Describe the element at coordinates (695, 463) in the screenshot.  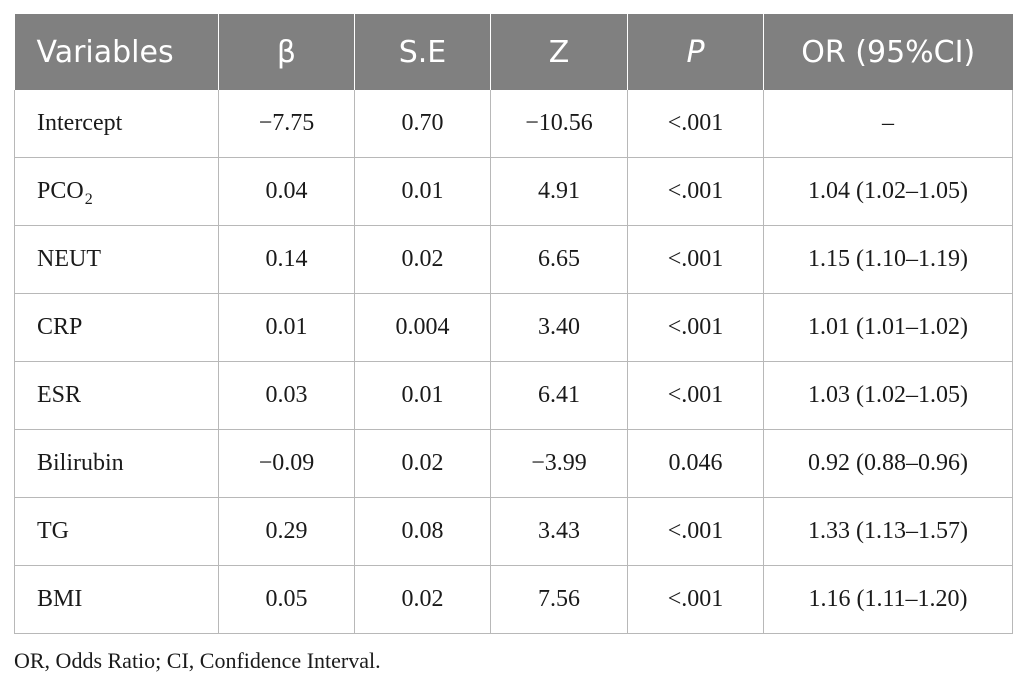
I see `cell-p: 0.046` at that location.